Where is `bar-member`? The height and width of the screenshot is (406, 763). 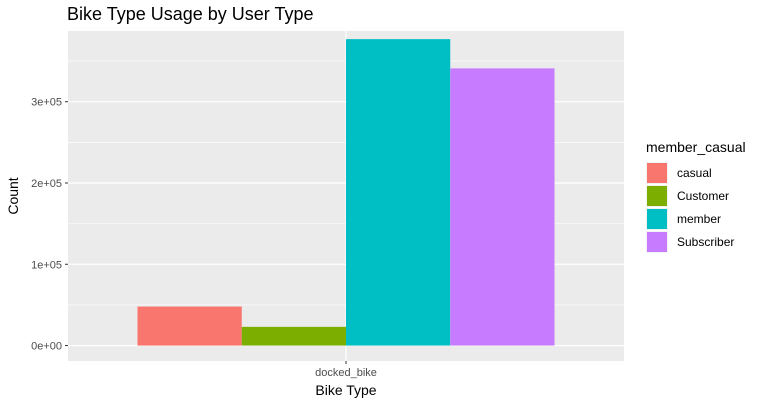 bar-member is located at coordinates (398, 192).